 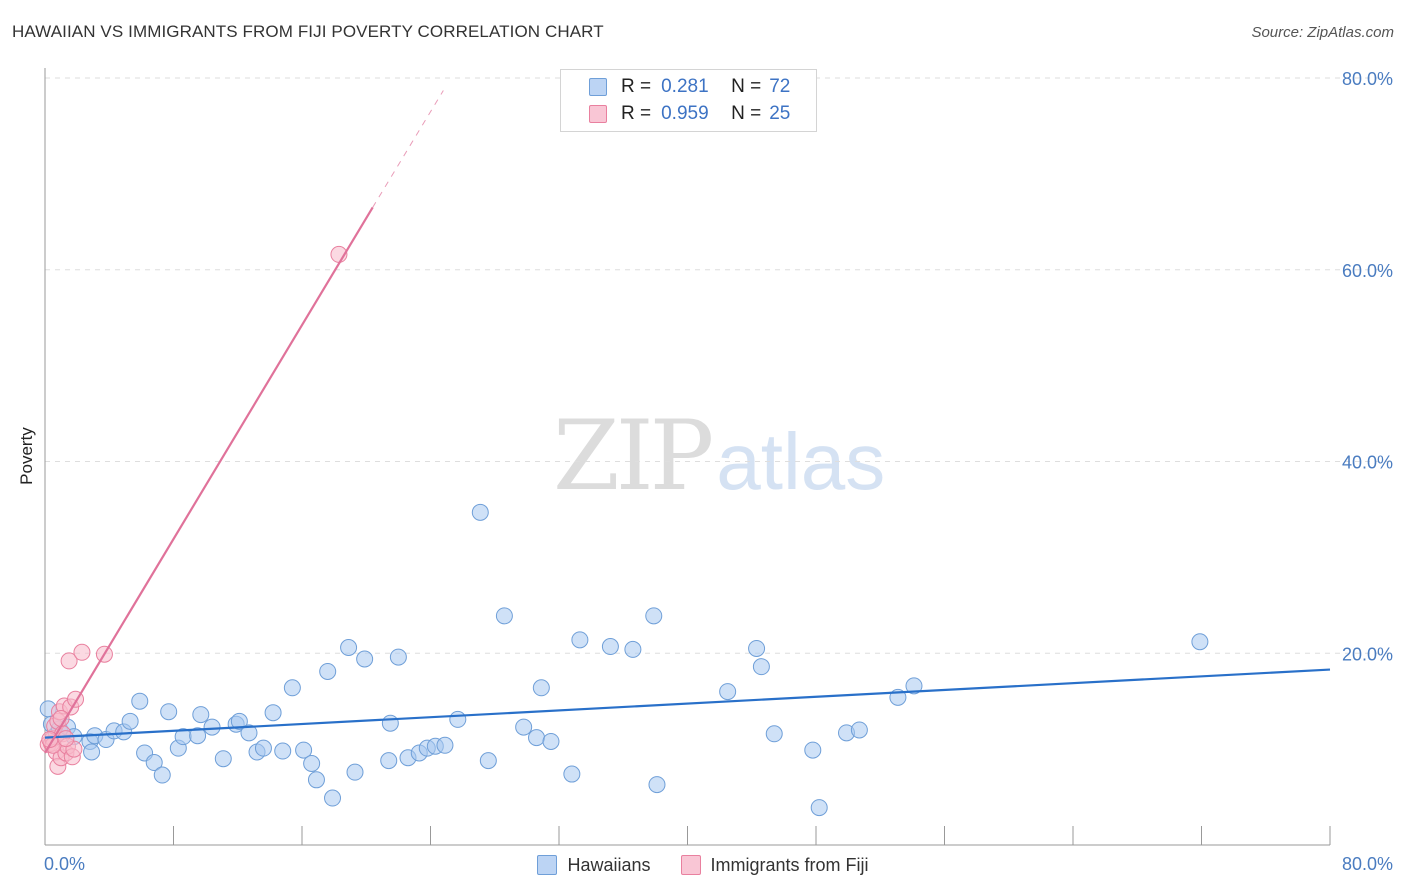 I want to click on legend-row-hawaiians: R = 0.281 N = 72, so click(x=689, y=87).